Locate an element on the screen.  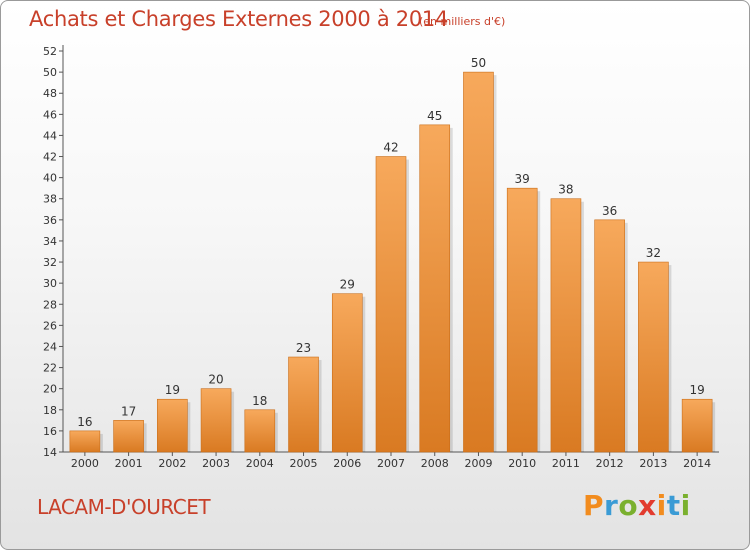
y-tick-label: 52 is located at coordinates (50, 51).